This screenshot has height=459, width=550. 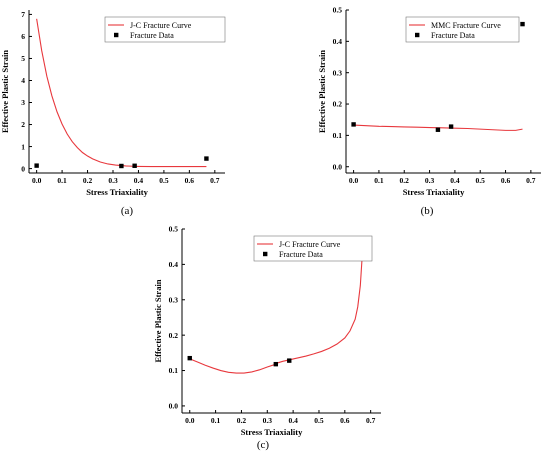 I want to click on legend-label-c: J-C Fracture Curve, so click(x=310, y=244).